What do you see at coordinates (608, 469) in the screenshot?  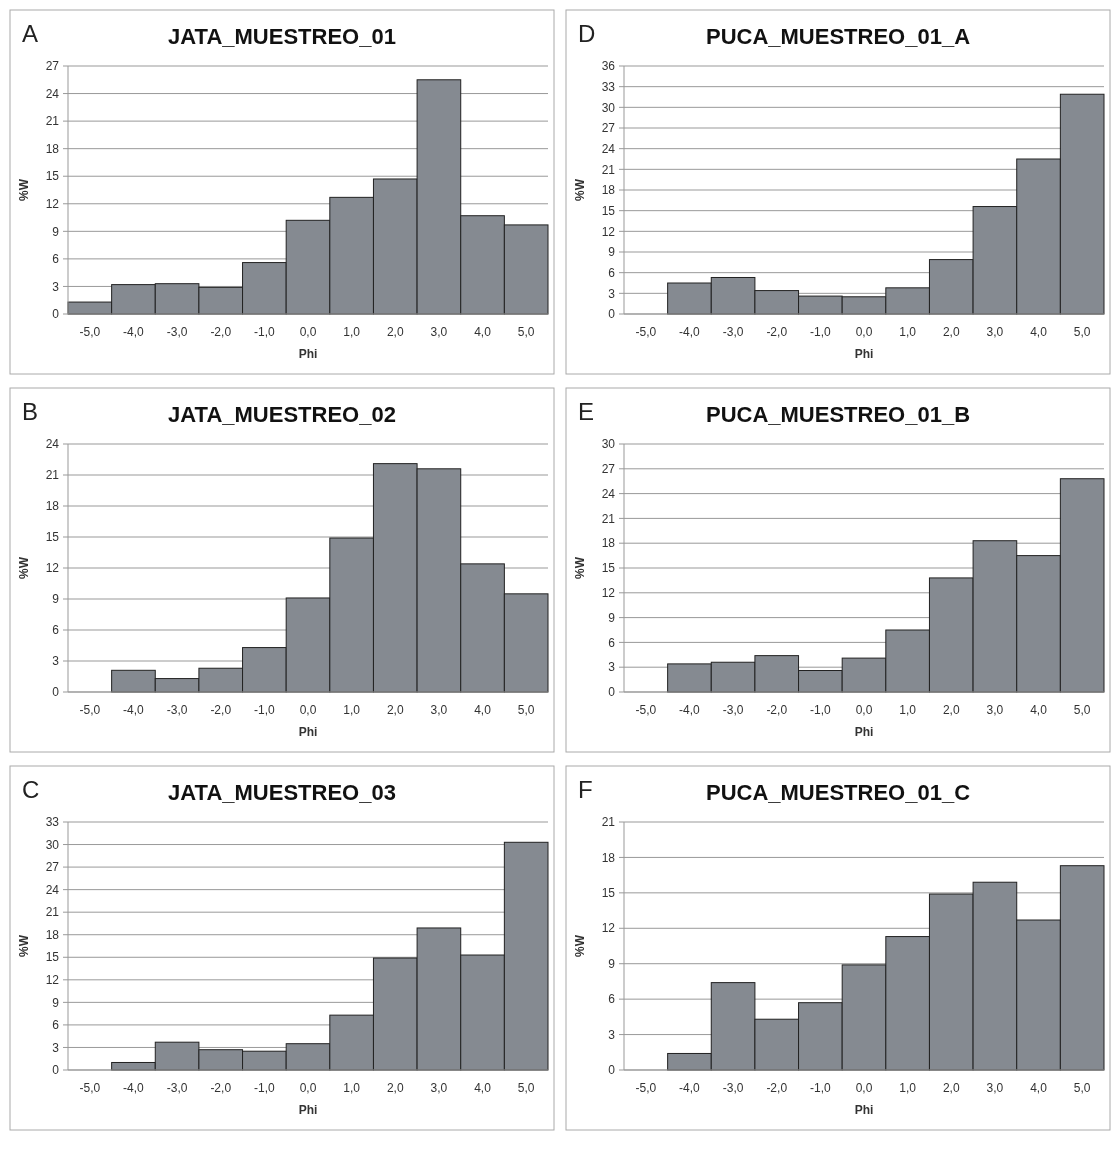 I see `y-tick-label: 27` at bounding box center [608, 469].